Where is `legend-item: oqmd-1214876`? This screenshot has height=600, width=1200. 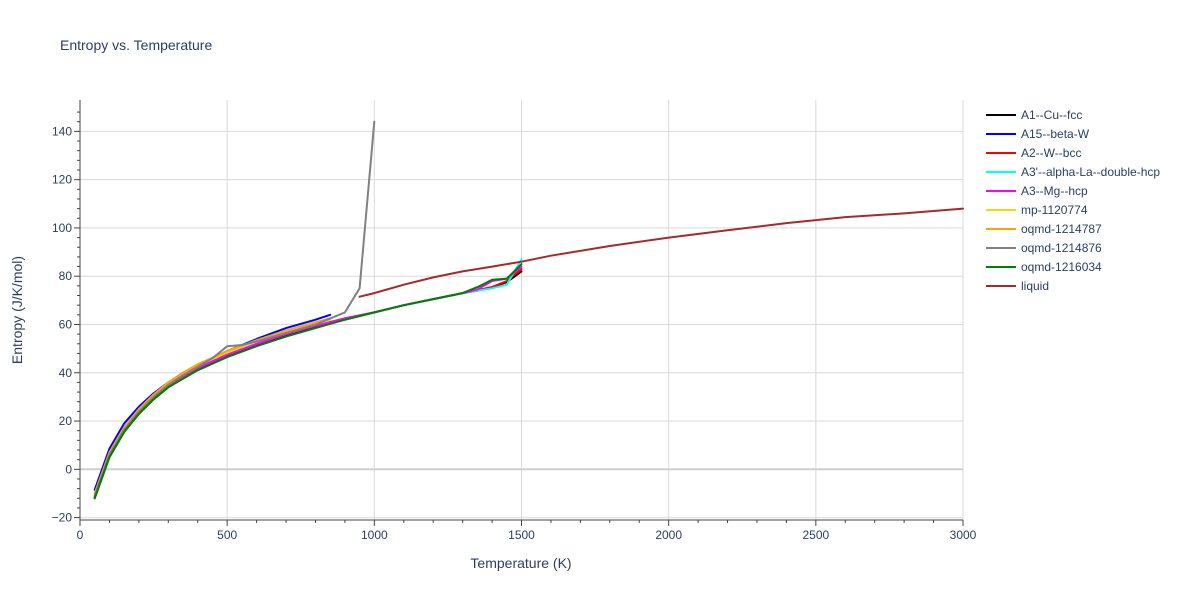
legend-item: oqmd-1214876 is located at coordinates (1044, 248).